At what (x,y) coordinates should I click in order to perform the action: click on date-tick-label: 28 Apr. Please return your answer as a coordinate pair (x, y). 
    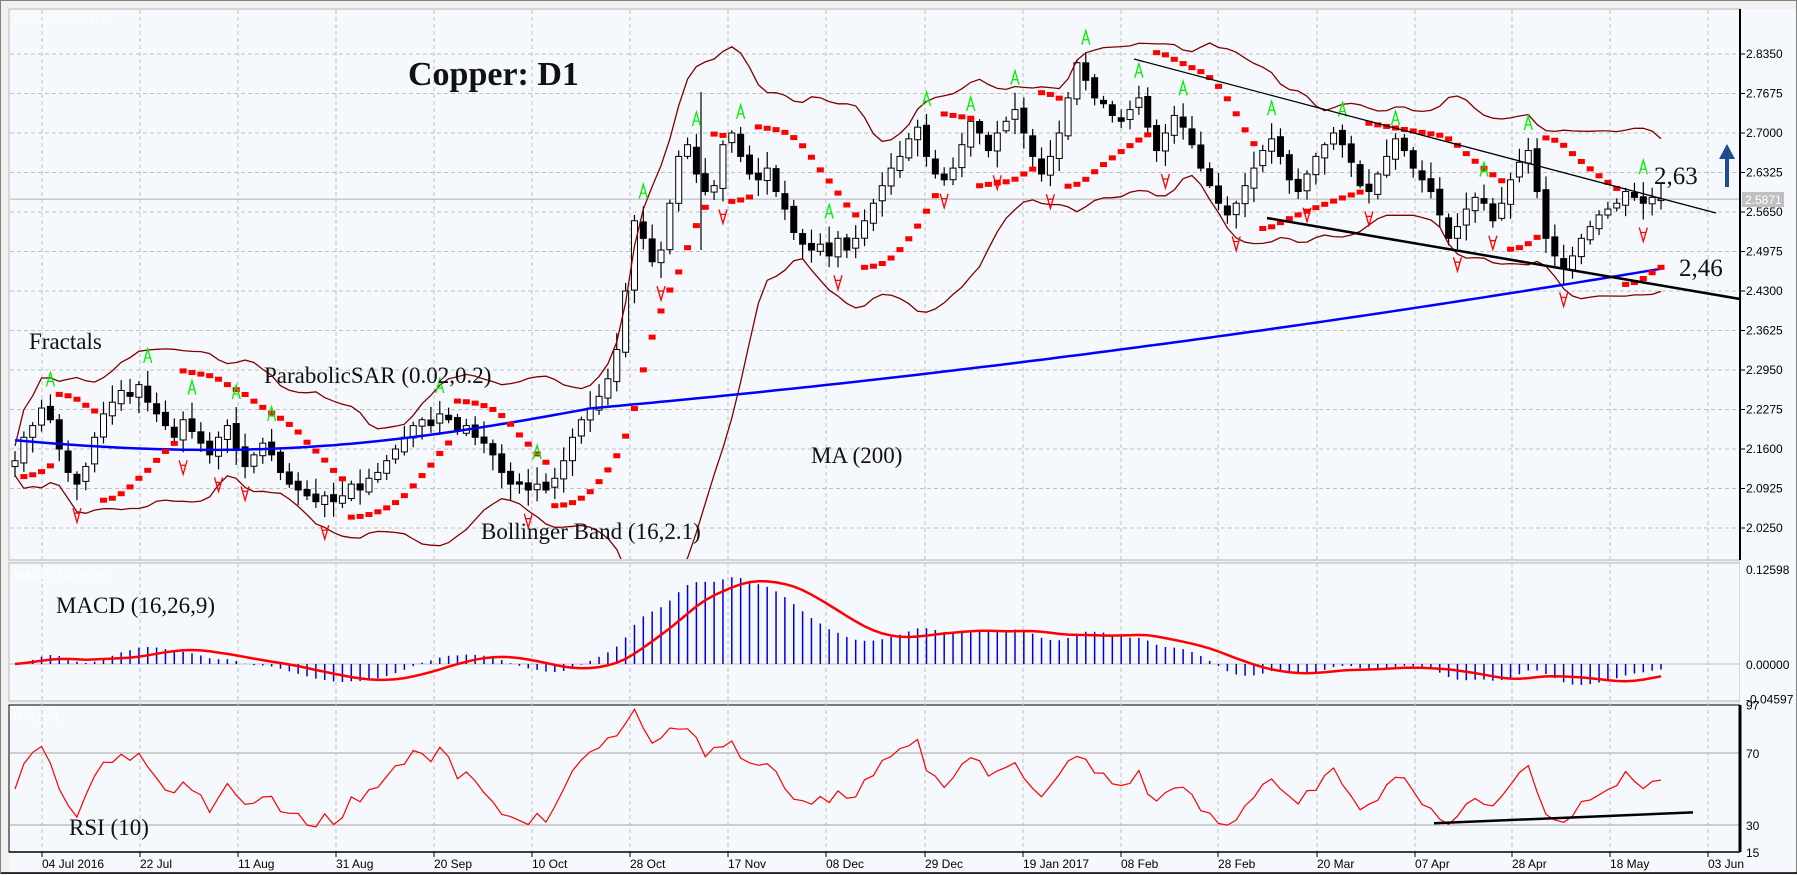
    Looking at the image, I should click on (1529, 864).